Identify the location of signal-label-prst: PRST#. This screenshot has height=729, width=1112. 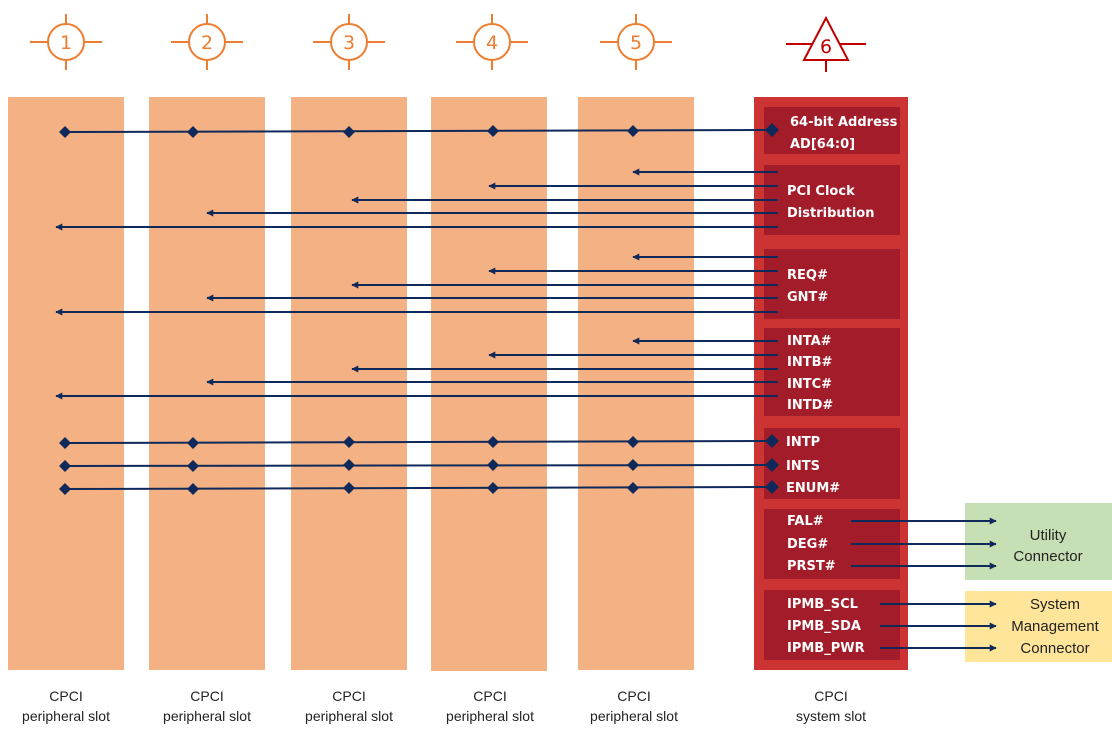
(811, 566).